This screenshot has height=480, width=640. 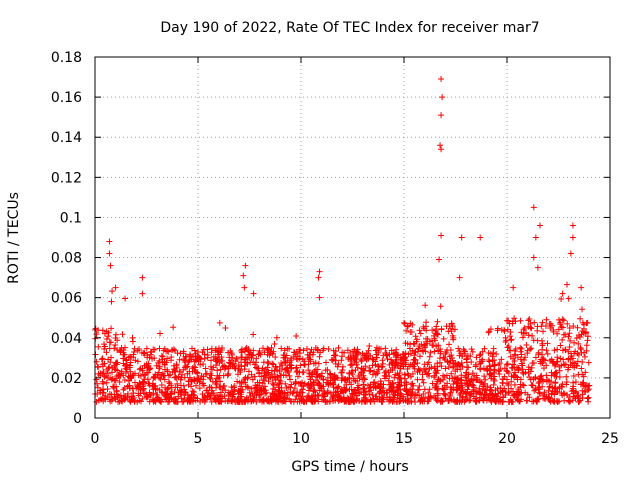 What do you see at coordinates (66, 138) in the screenshot?
I see `y-tick-label: 0.14` at bounding box center [66, 138].